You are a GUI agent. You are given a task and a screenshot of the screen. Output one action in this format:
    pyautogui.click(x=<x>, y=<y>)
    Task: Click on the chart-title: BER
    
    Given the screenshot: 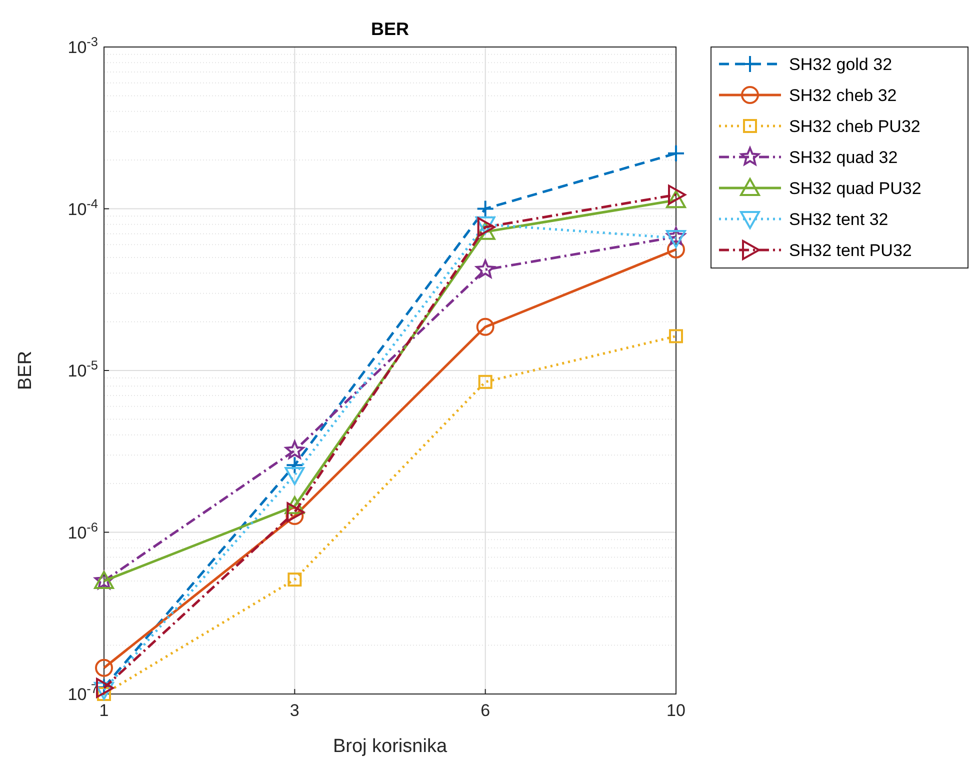 What is the action you would take?
    pyautogui.click(x=390, y=29)
    